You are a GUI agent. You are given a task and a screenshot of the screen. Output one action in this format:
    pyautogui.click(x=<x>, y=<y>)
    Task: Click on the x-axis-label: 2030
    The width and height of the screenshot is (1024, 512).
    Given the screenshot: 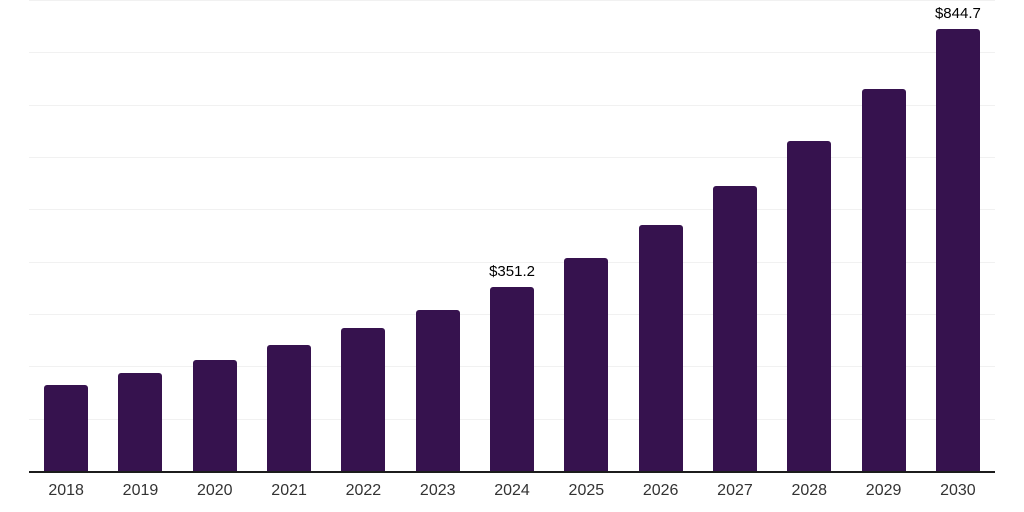 What is the action you would take?
    pyautogui.click(x=958, y=490)
    